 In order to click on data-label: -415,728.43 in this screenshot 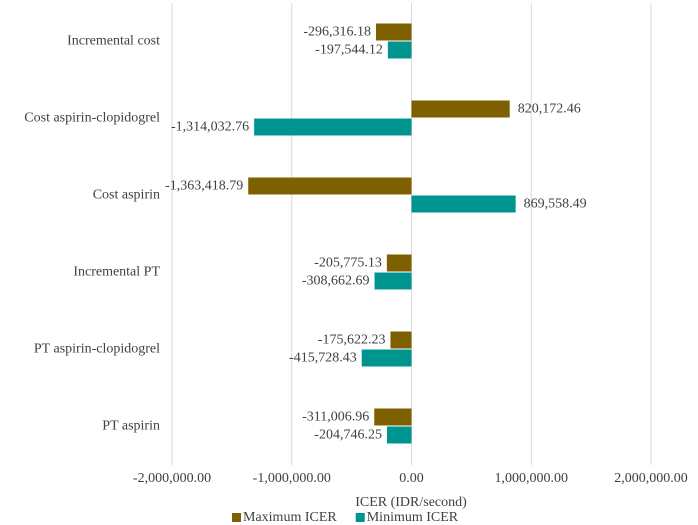, I will do `click(323, 358)`.